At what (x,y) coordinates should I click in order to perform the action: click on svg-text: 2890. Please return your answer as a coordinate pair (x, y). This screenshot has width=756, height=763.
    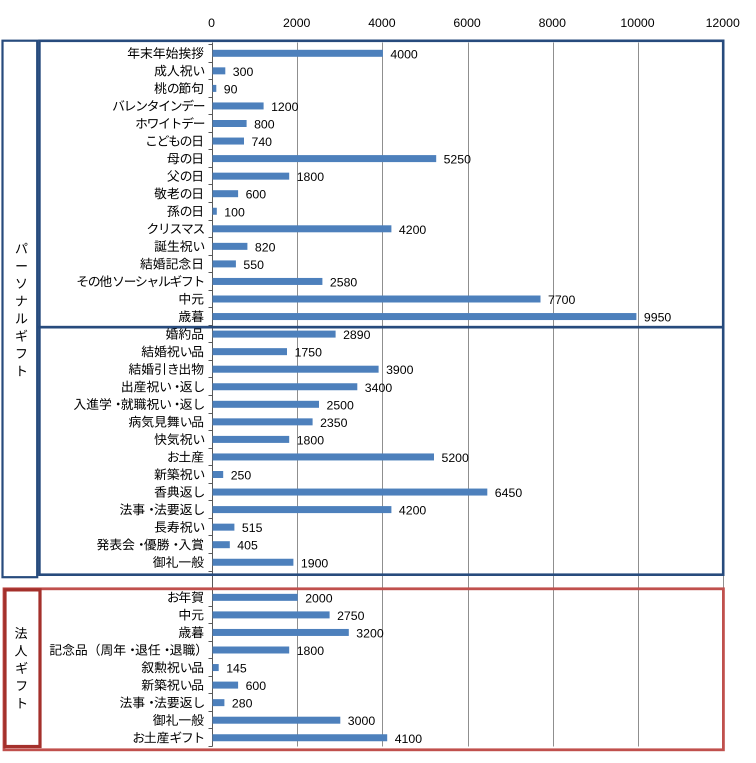
    Looking at the image, I should click on (357, 335).